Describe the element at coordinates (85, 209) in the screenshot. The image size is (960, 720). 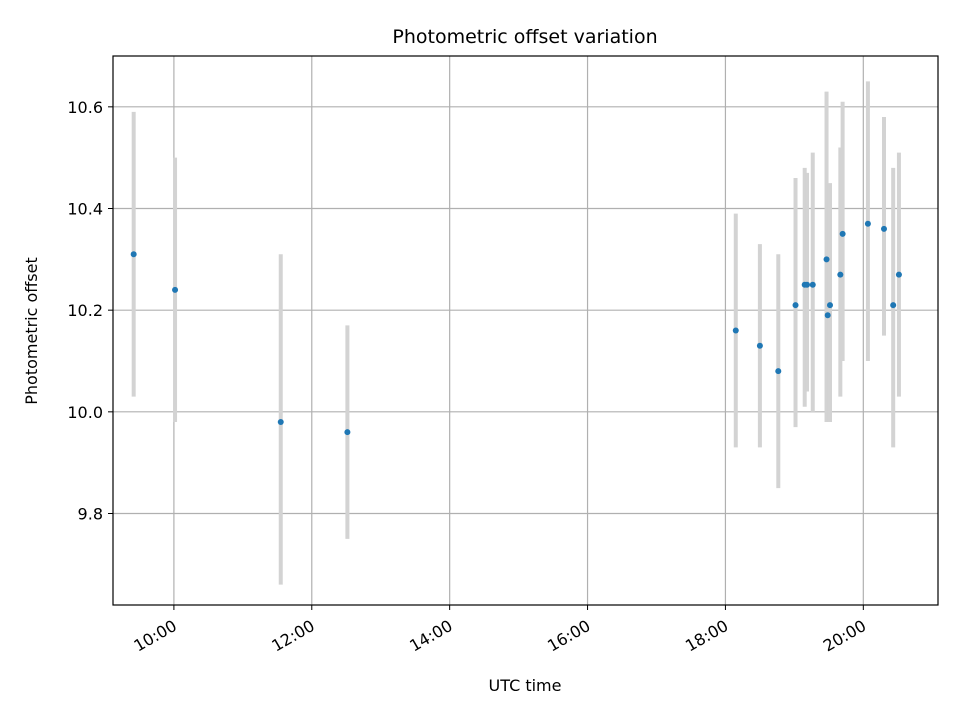
I see `y-tick-label: 10.4` at that location.